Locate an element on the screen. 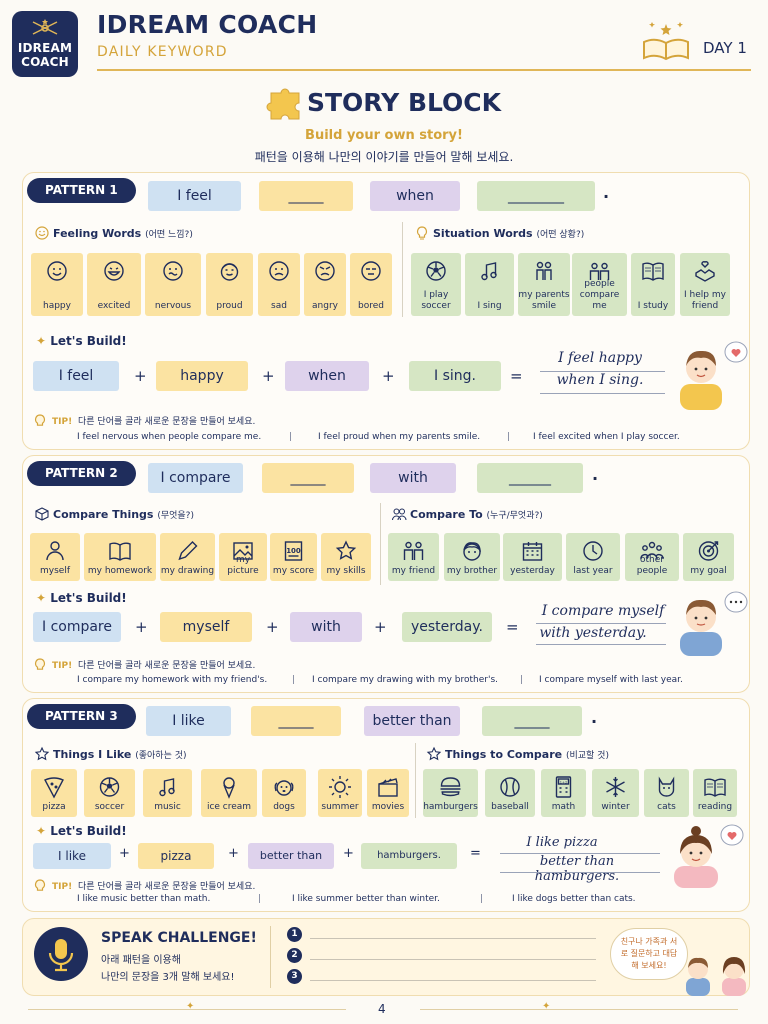 The height and width of the screenshot is (1024, 768). excited-face-icon is located at coordinates (114, 271).